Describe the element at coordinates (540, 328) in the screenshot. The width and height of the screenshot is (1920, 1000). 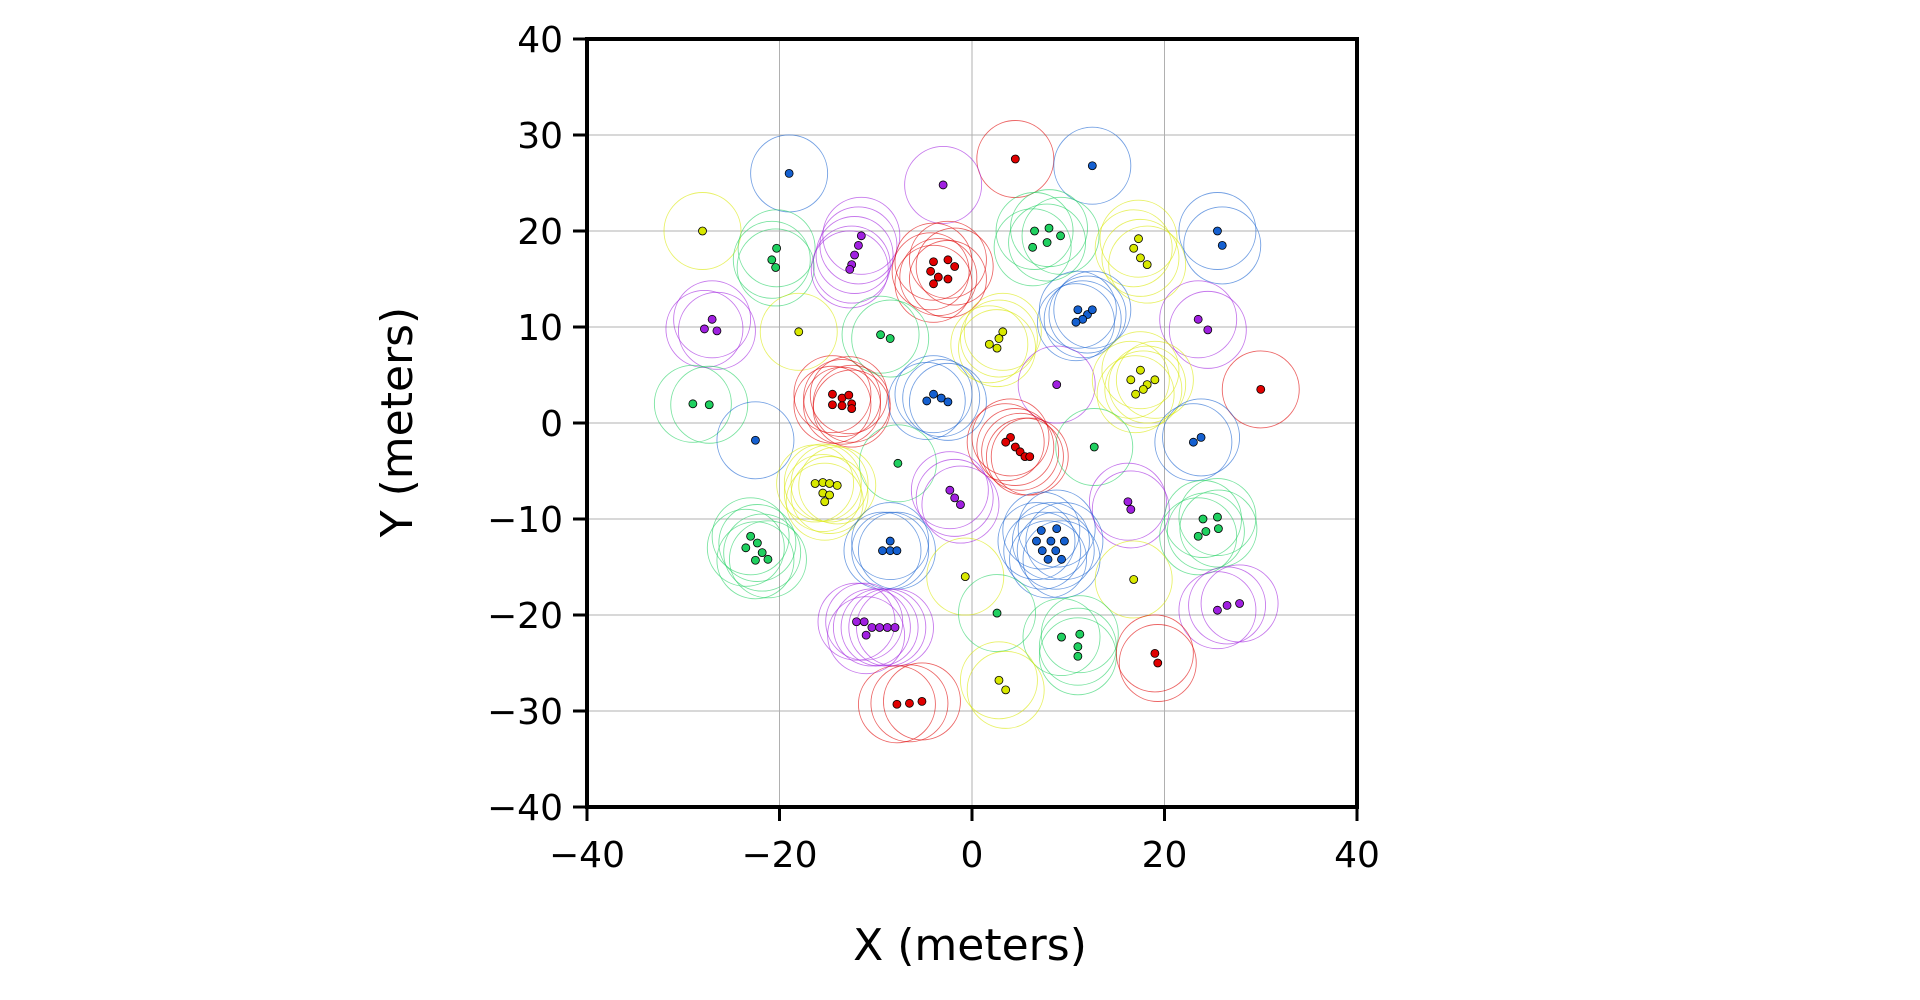
I see `y-tick-label: 10` at that location.